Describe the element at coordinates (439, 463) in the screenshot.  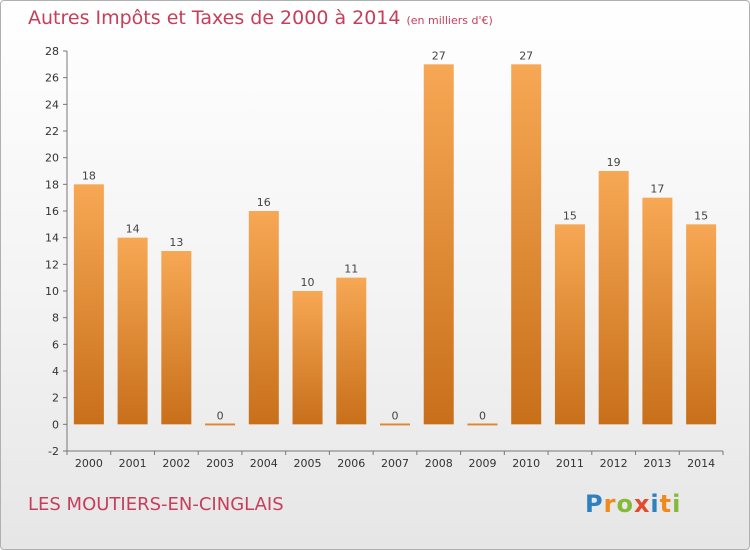
I see `x-tick-label: 2008` at that location.